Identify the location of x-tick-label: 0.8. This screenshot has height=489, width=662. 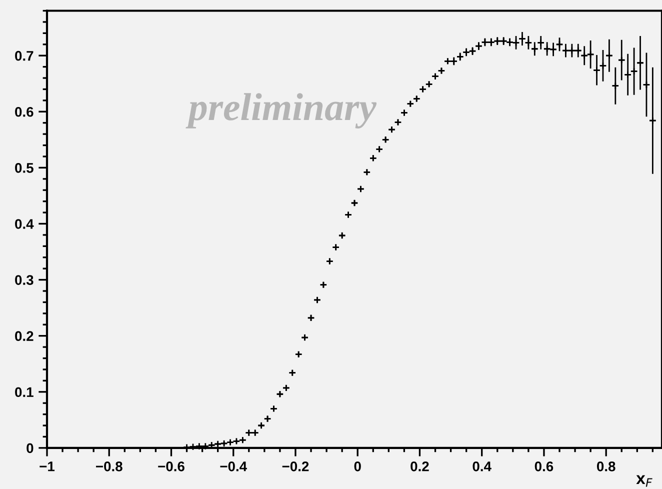
(606, 466).